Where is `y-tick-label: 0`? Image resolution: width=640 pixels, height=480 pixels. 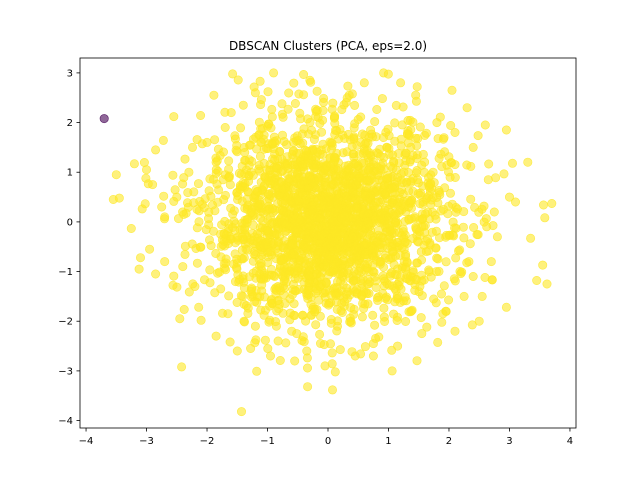 y-tick-label: 0 is located at coordinates (70, 222).